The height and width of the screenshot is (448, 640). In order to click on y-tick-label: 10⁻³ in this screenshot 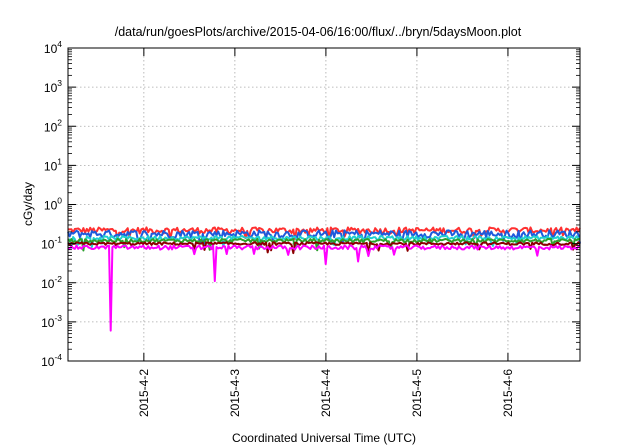, I will do `click(51, 321)`.